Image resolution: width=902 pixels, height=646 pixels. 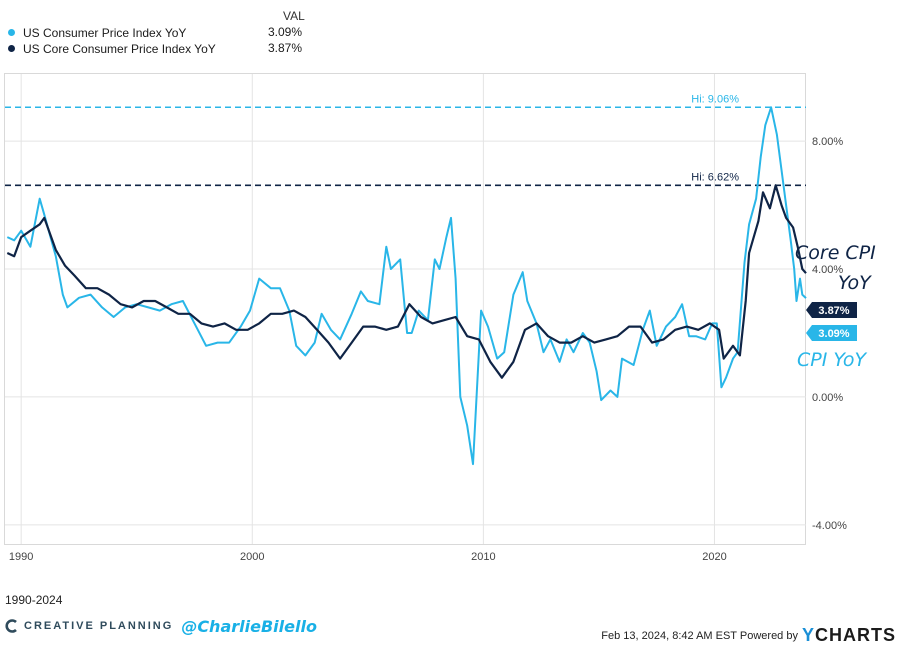 What do you see at coordinates (827, 398) in the screenshot?
I see `y-tick-label: 0.00%` at bounding box center [827, 398].